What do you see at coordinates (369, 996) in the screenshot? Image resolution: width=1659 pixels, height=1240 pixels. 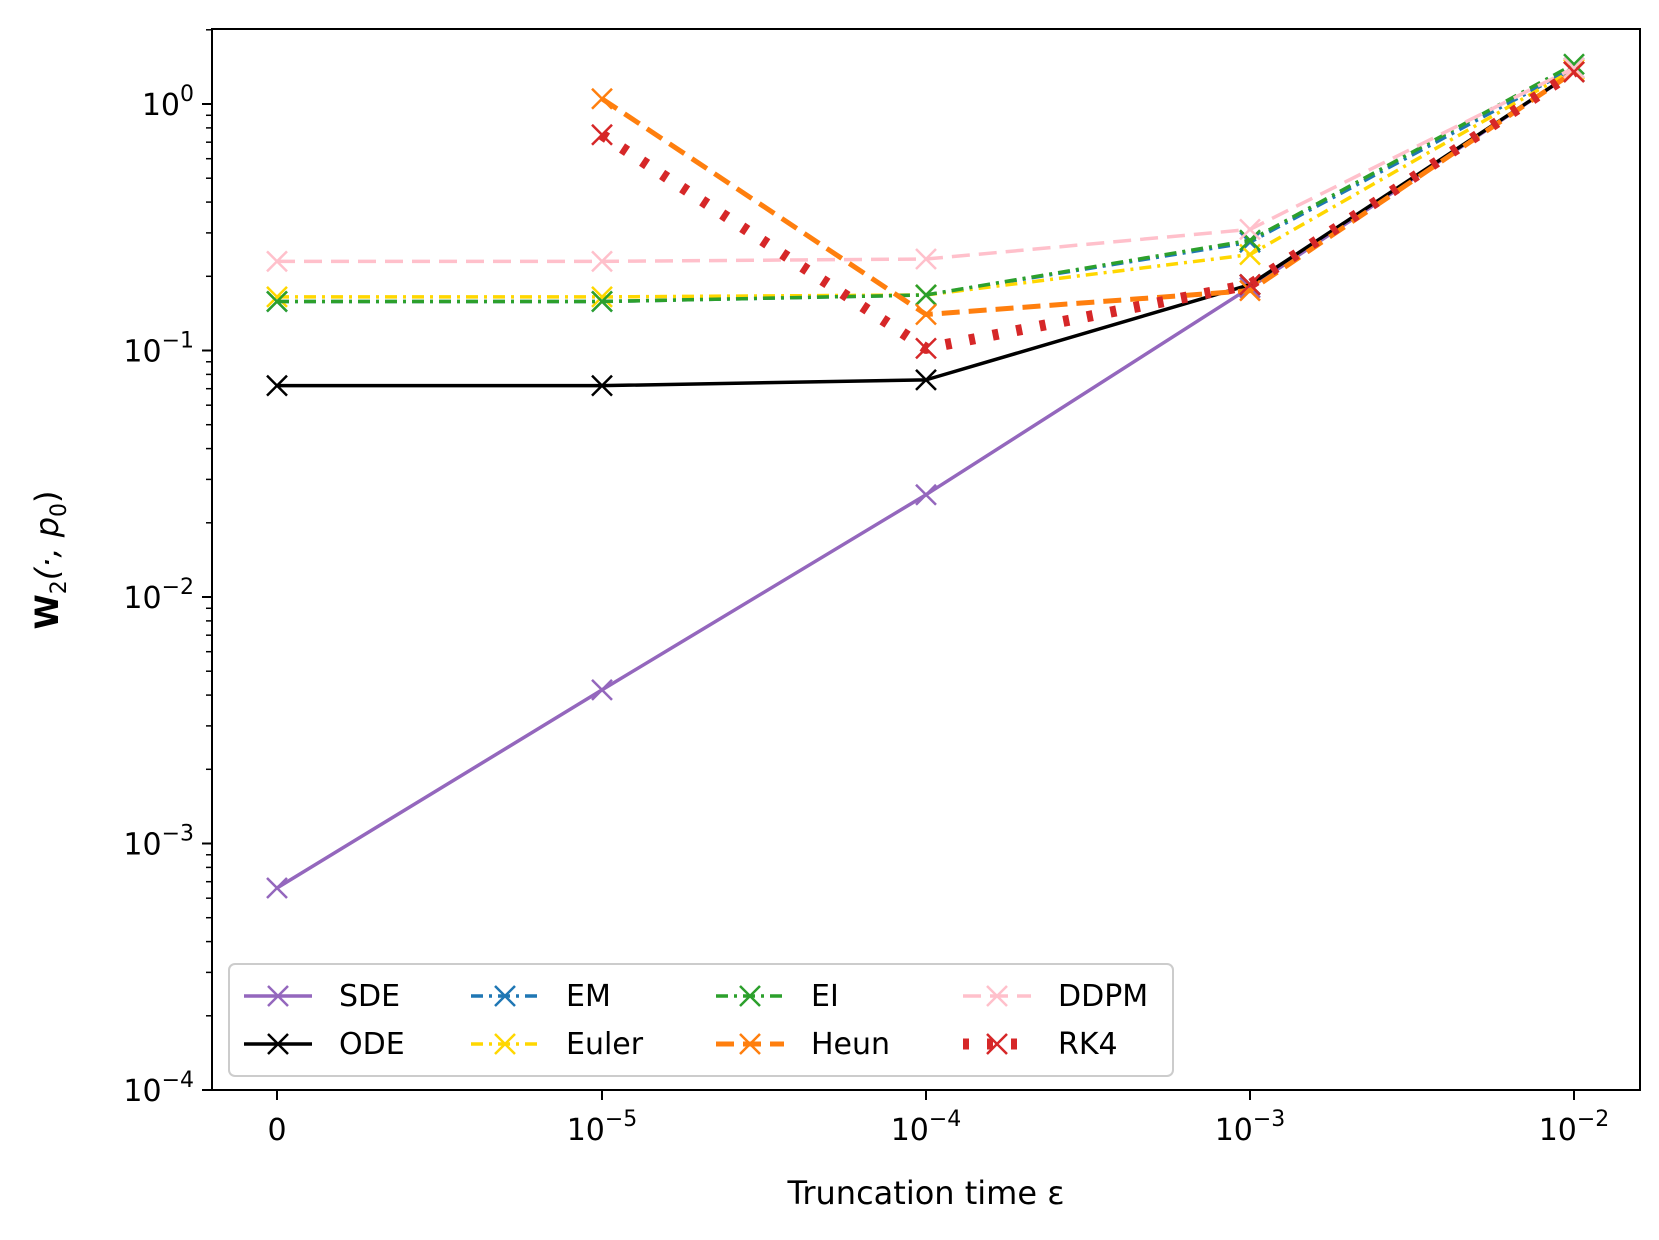 I see `legend-label: SDE` at bounding box center [369, 996].